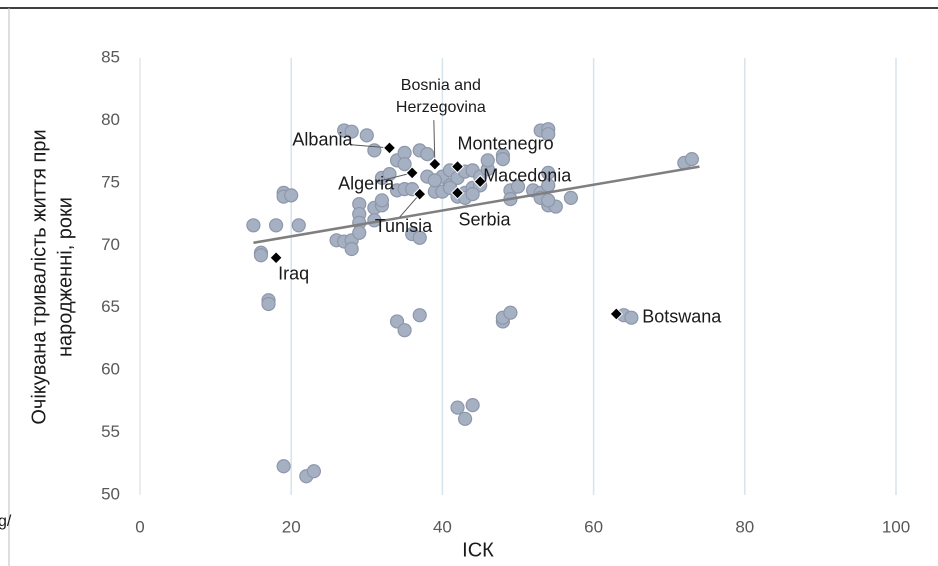 This screenshot has height=566, width=938. Describe the element at coordinates (682, 317) in the screenshot. I see `point-label: Botswana` at that location.